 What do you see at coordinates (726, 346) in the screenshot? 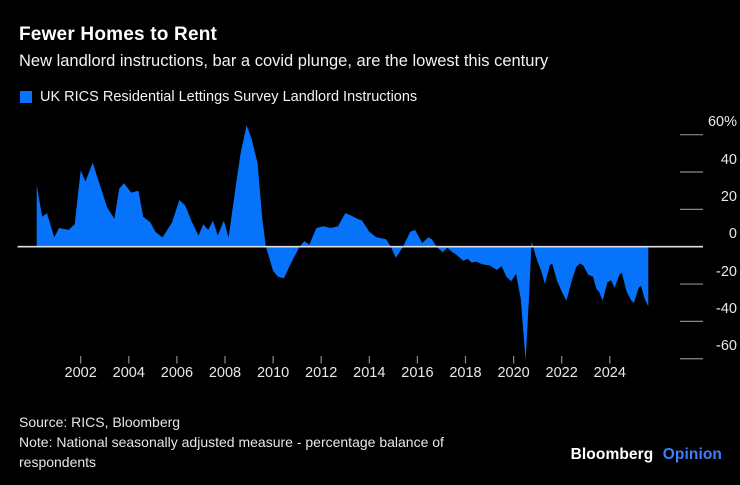
I see `y-axis-label: -60` at bounding box center [726, 346].